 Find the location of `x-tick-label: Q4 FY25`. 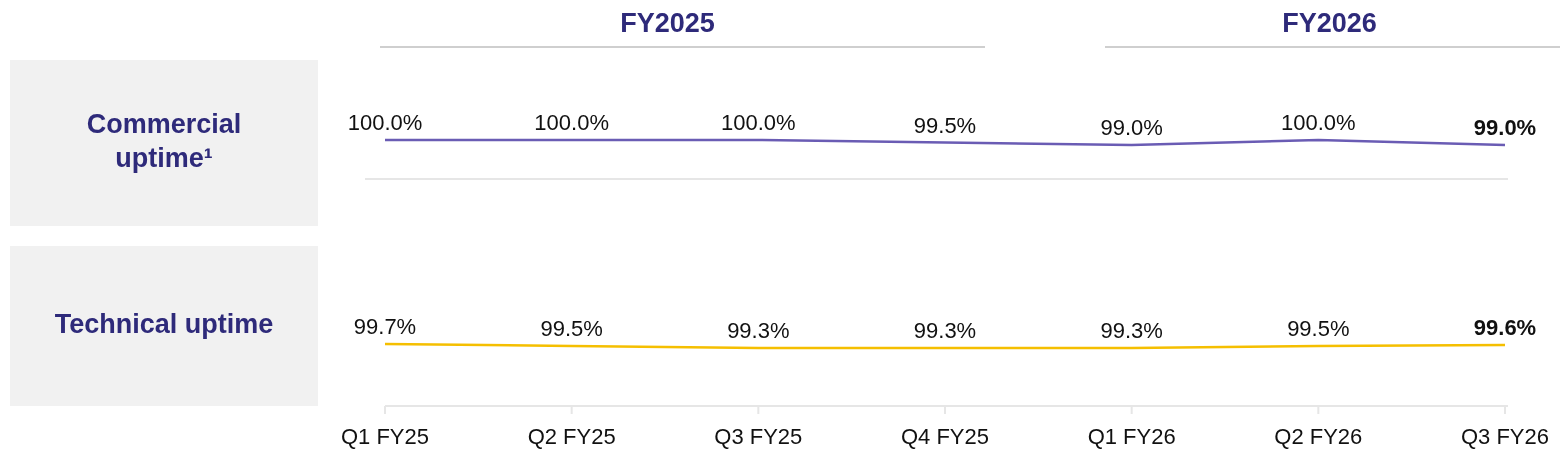

x-tick-label: Q4 FY25 is located at coordinates (945, 436).